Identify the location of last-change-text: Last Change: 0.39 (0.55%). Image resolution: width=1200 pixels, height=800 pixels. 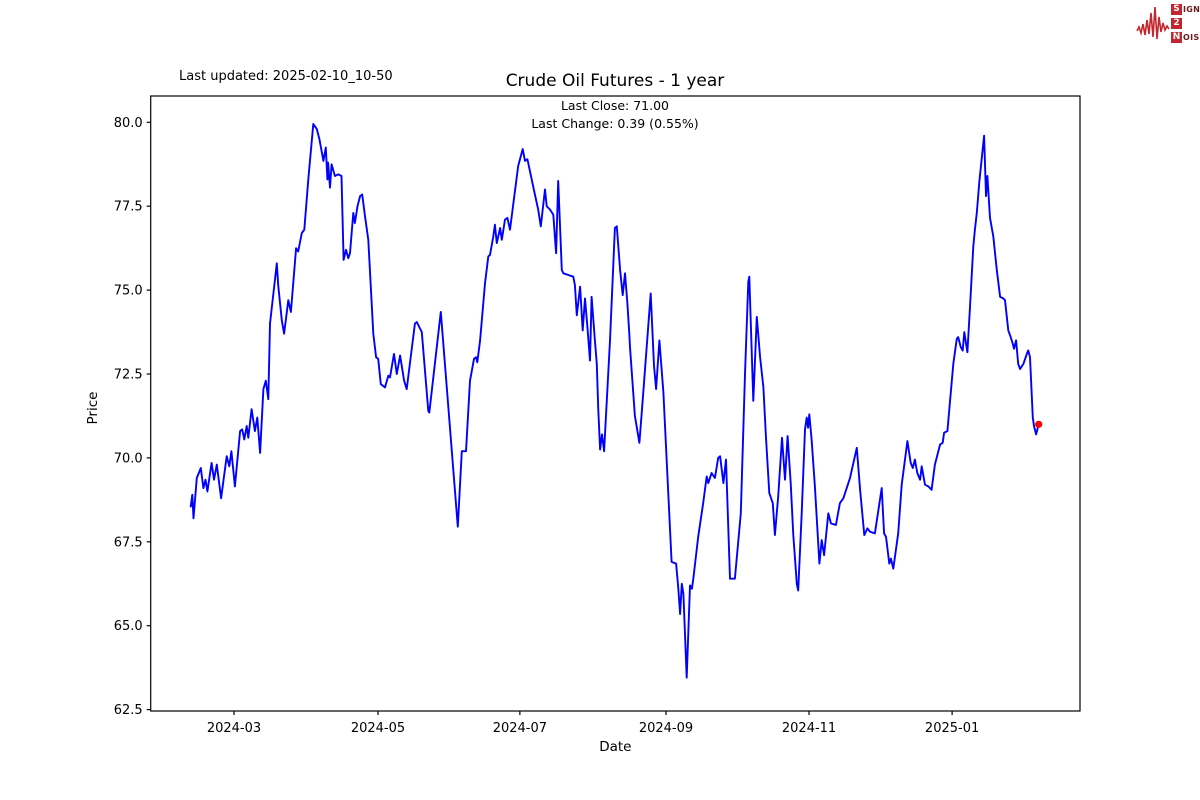
(615, 123).